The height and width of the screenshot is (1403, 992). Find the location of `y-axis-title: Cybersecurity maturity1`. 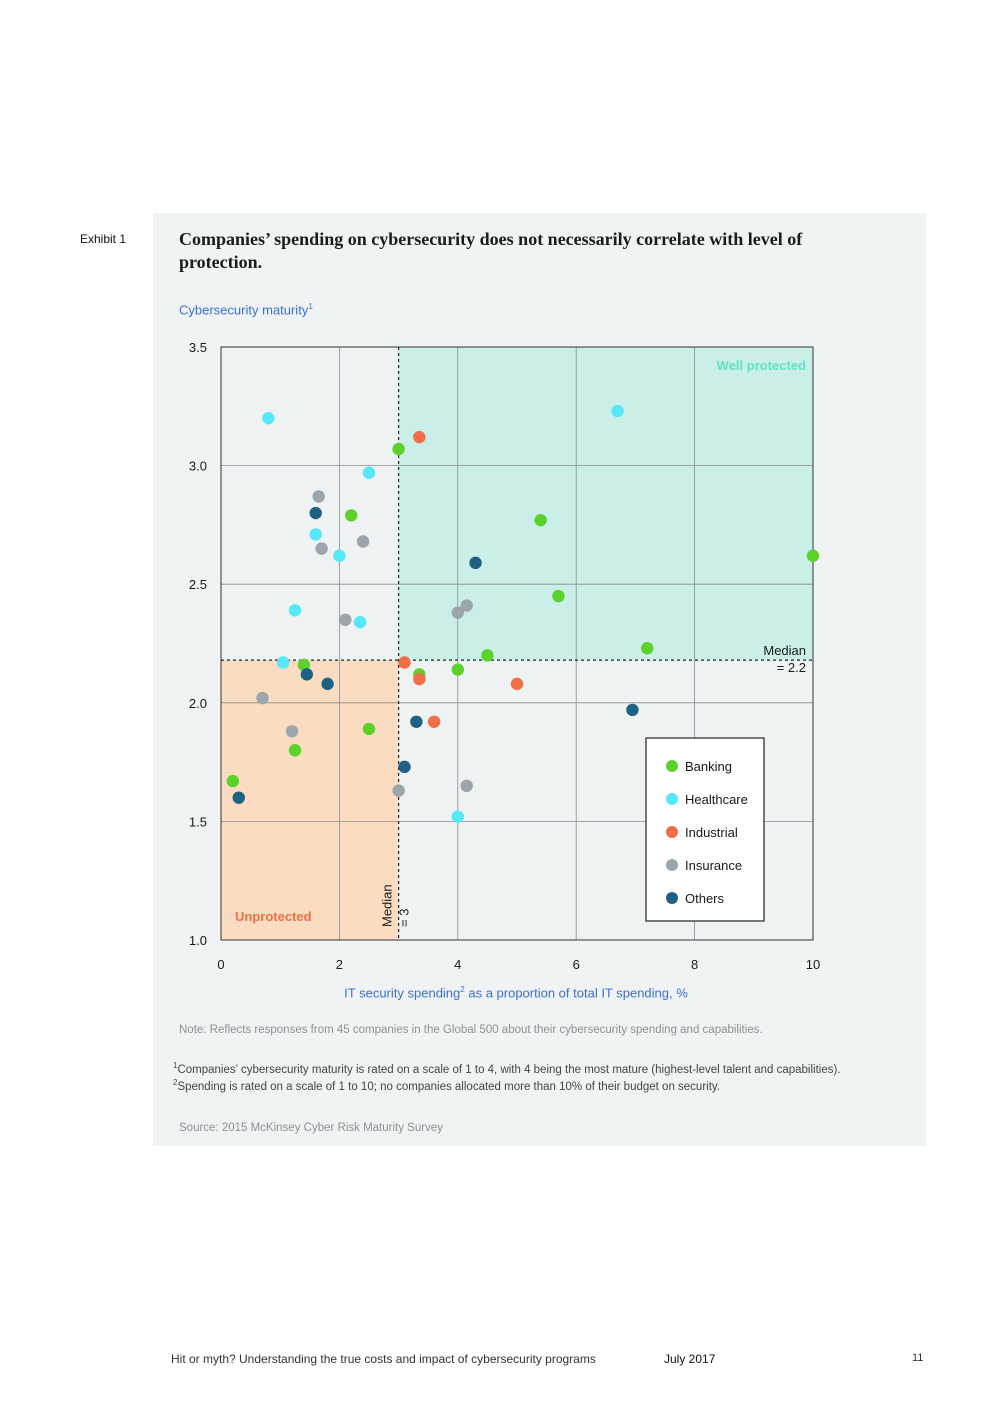

y-axis-title: Cybersecurity maturity1 is located at coordinates (246, 309).